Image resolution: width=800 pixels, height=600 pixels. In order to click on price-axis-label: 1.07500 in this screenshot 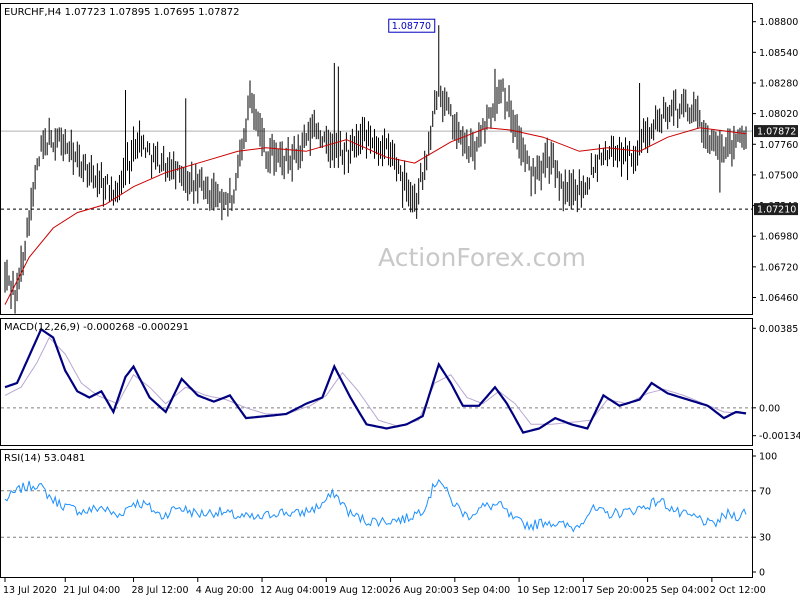, I will do `click(778, 175)`.